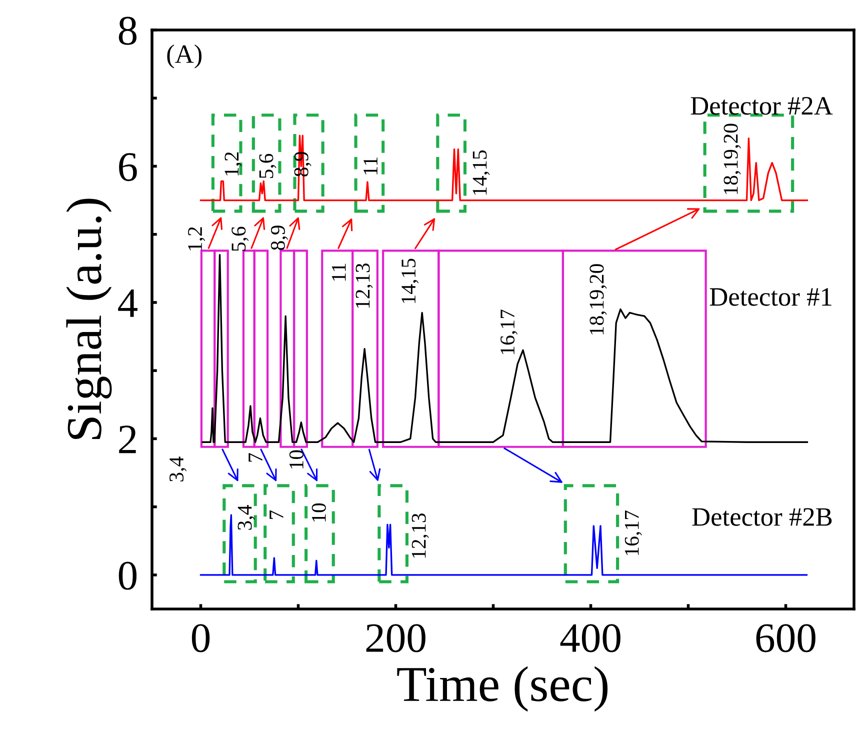 Image resolution: width=857 pixels, height=752 pixels. I want to click on y-tick-label: 0, so click(127, 576).